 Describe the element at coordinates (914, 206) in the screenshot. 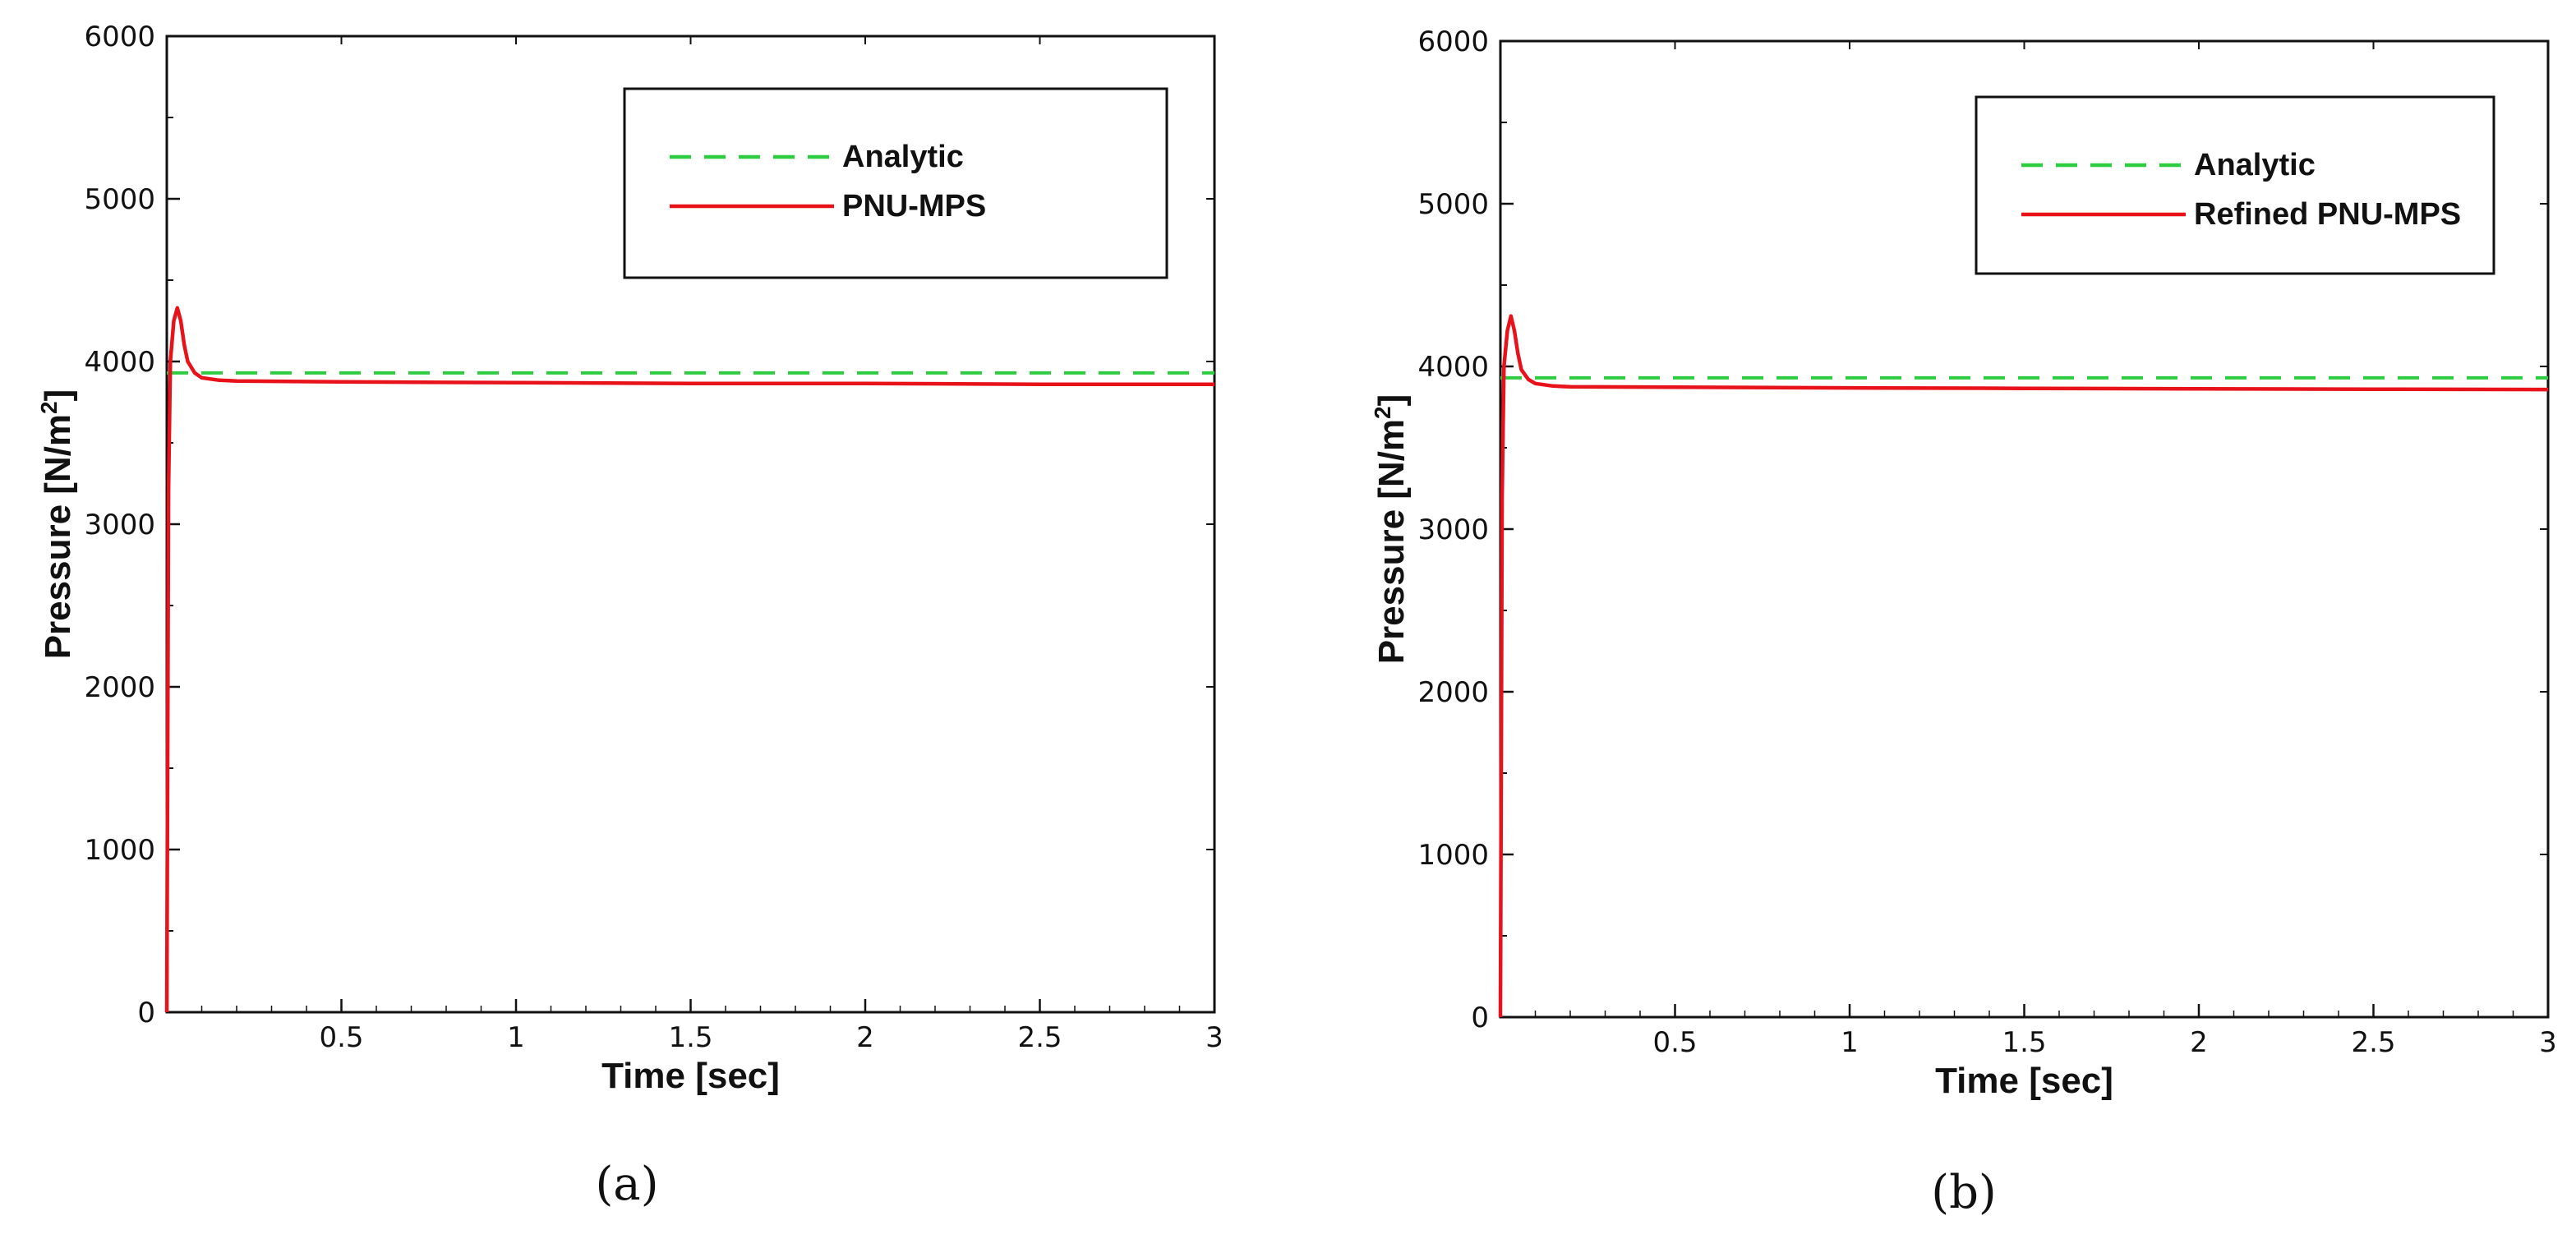

I see `legend-entry-label: PNU-MPS` at that location.